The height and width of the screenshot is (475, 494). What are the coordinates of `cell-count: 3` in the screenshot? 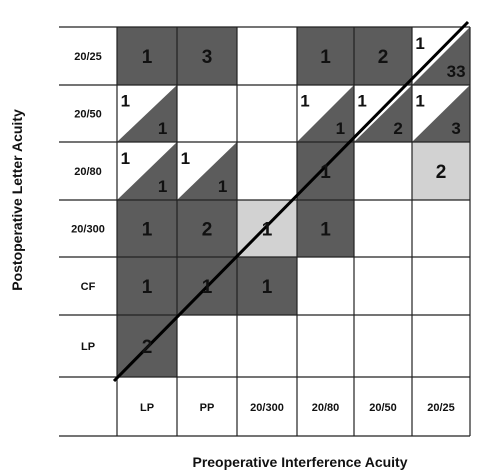 It's located at (207, 57).